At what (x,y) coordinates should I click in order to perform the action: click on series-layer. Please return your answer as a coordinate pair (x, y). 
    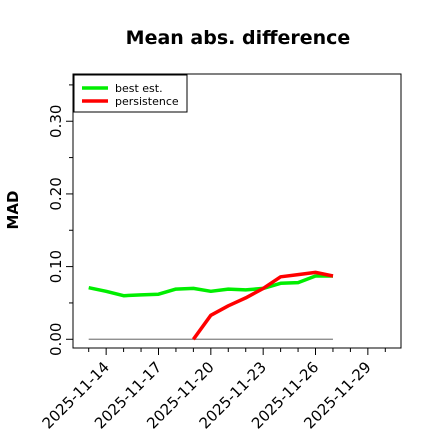
    Looking at the image, I should click on (211, 305).